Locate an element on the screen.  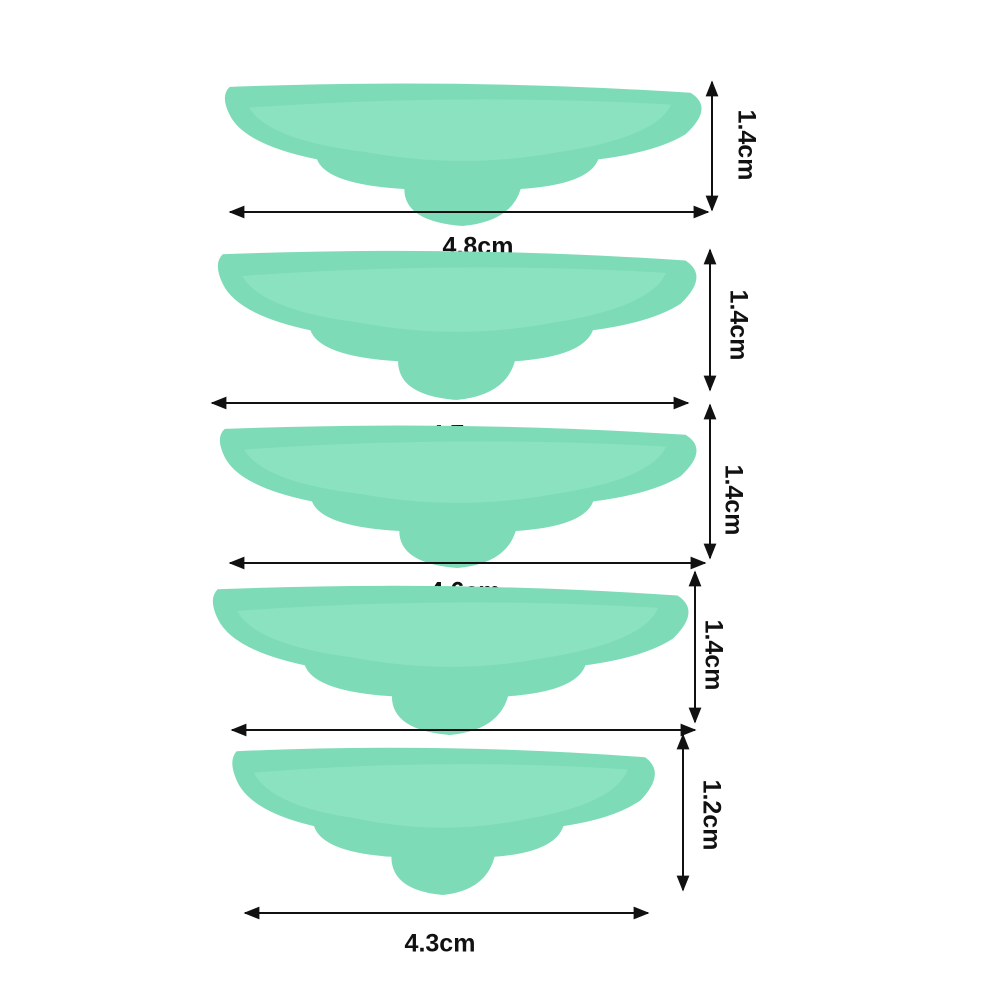
pad-item: 4.3cm 1.2cm is located at coordinates (478, 845).